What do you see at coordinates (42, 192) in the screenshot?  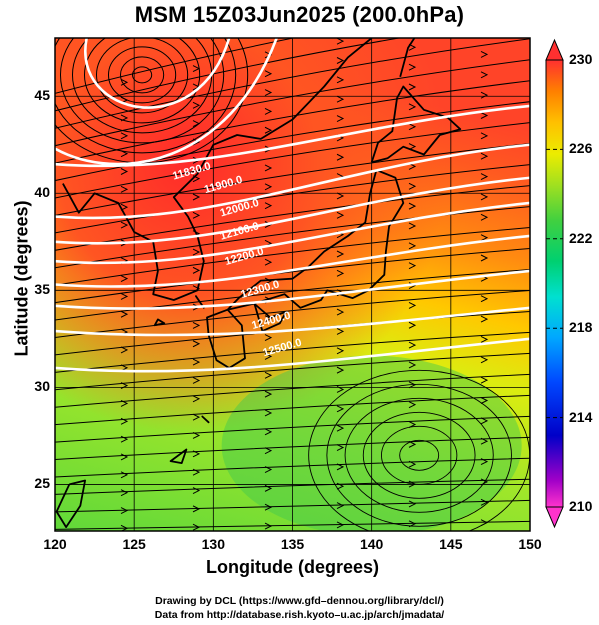 I see `y-tick-label: 40` at bounding box center [42, 192].